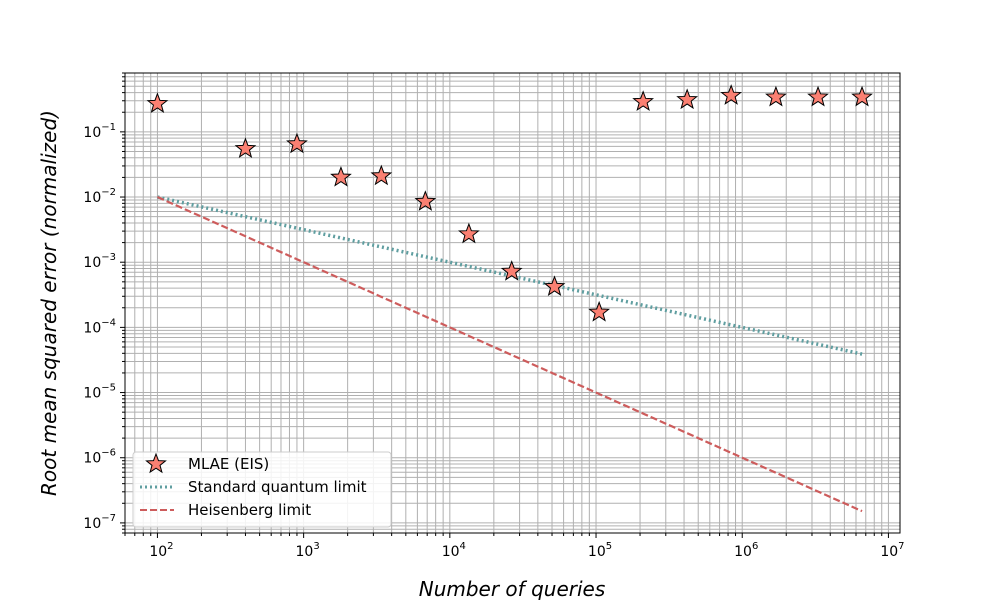 Image resolution: width=1000 pixels, height=600 pixels. Describe the element at coordinates (512, 588) in the screenshot. I see `x-axis-title: Number of queries` at that location.